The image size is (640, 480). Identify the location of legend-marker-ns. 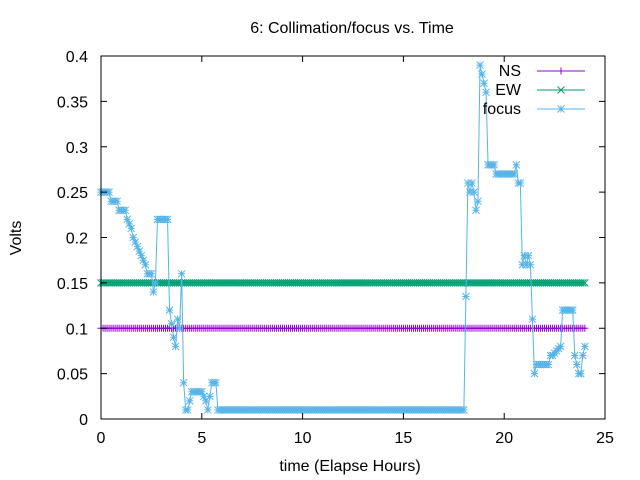
(561, 71).